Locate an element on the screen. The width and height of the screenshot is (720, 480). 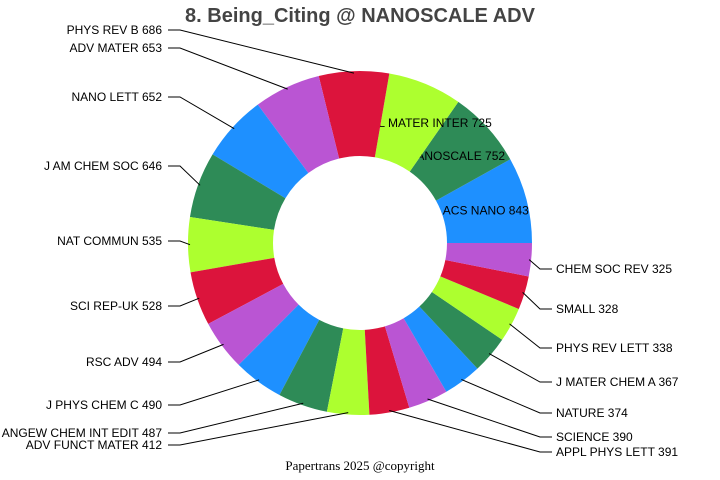
slice-label: J AM CHEM SOC 646 is located at coordinates (103, 166).